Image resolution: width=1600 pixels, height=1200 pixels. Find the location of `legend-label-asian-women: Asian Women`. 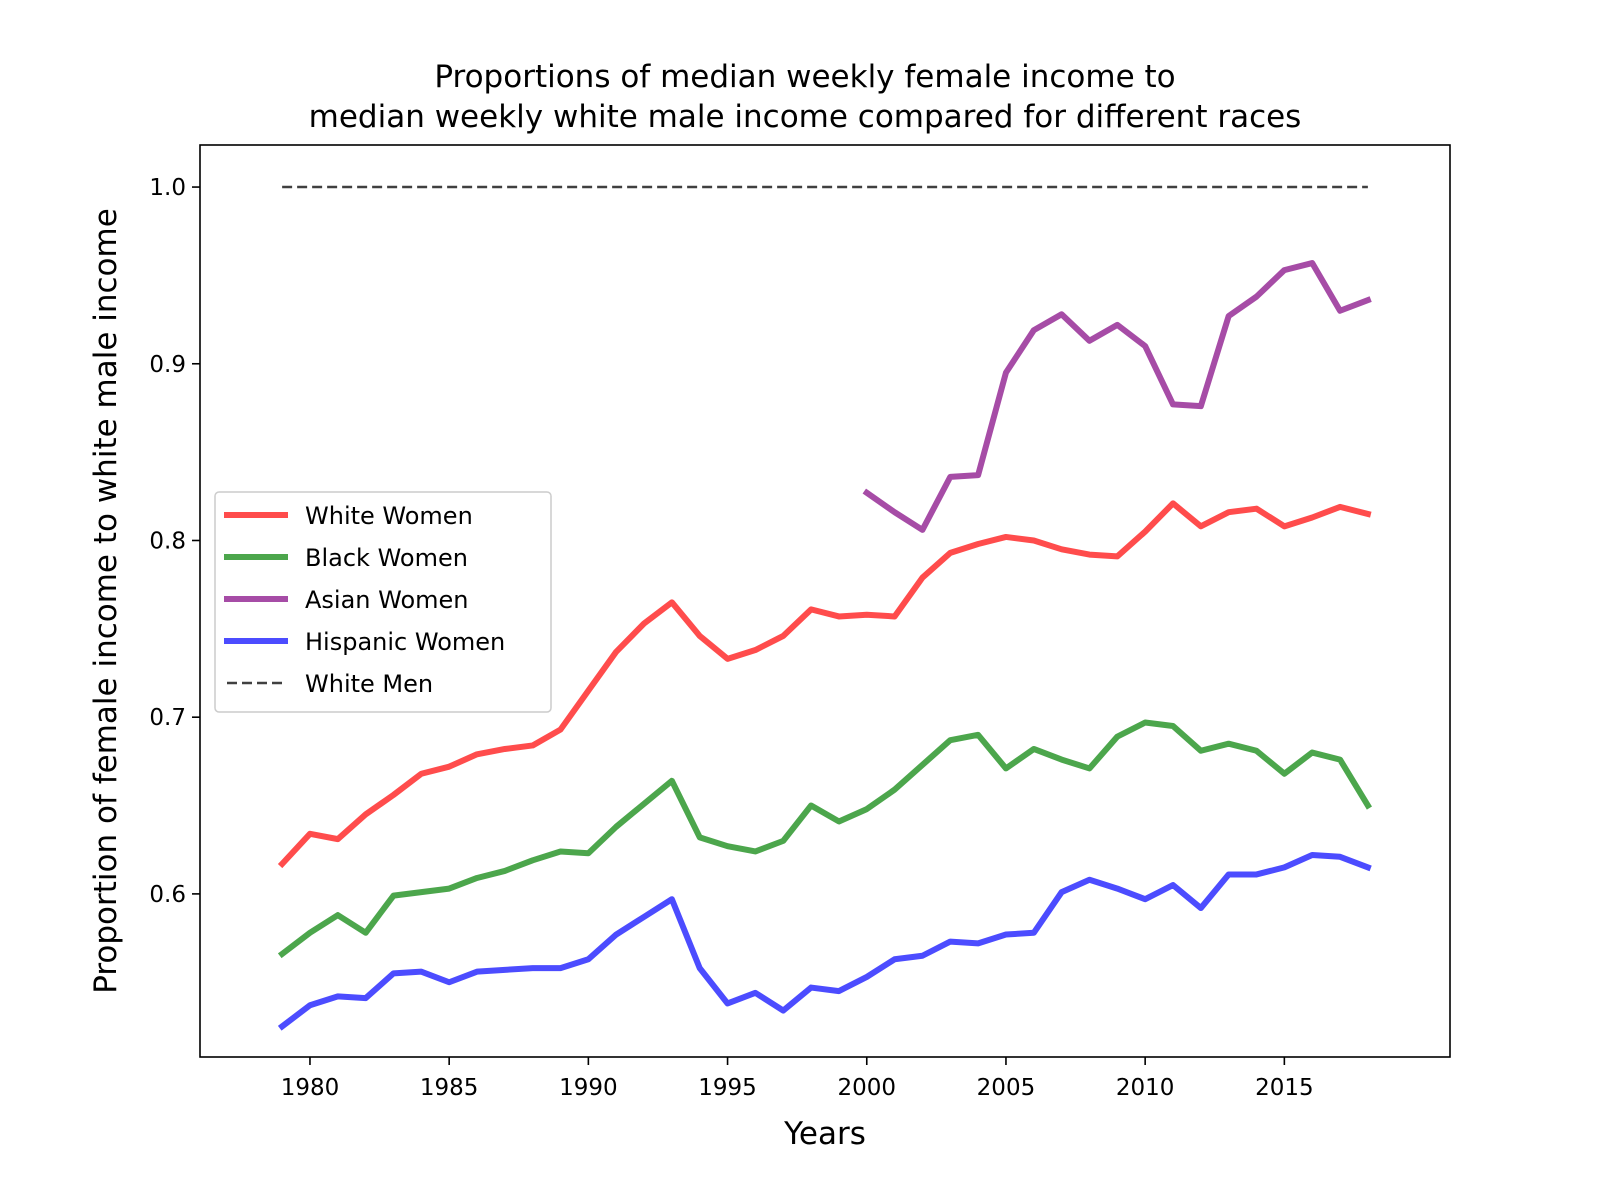

legend-label-asian-women: Asian Women is located at coordinates (387, 600).